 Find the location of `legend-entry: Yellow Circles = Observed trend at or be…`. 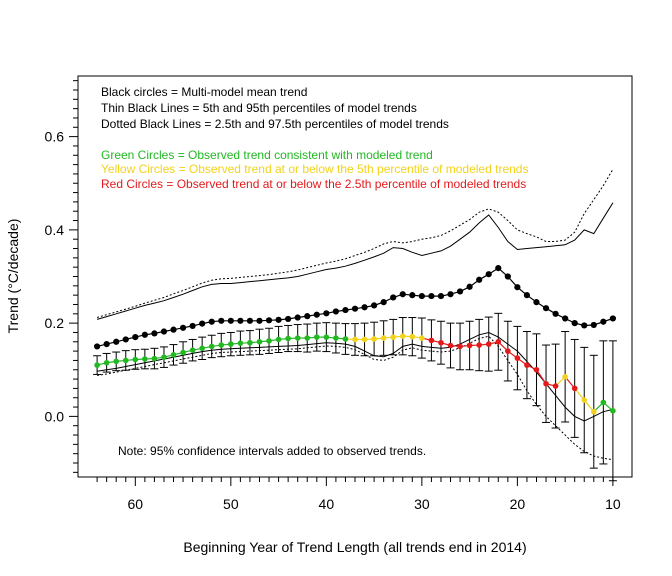

legend-entry: Yellow Circles = Observed trend at or be… is located at coordinates (314, 169).